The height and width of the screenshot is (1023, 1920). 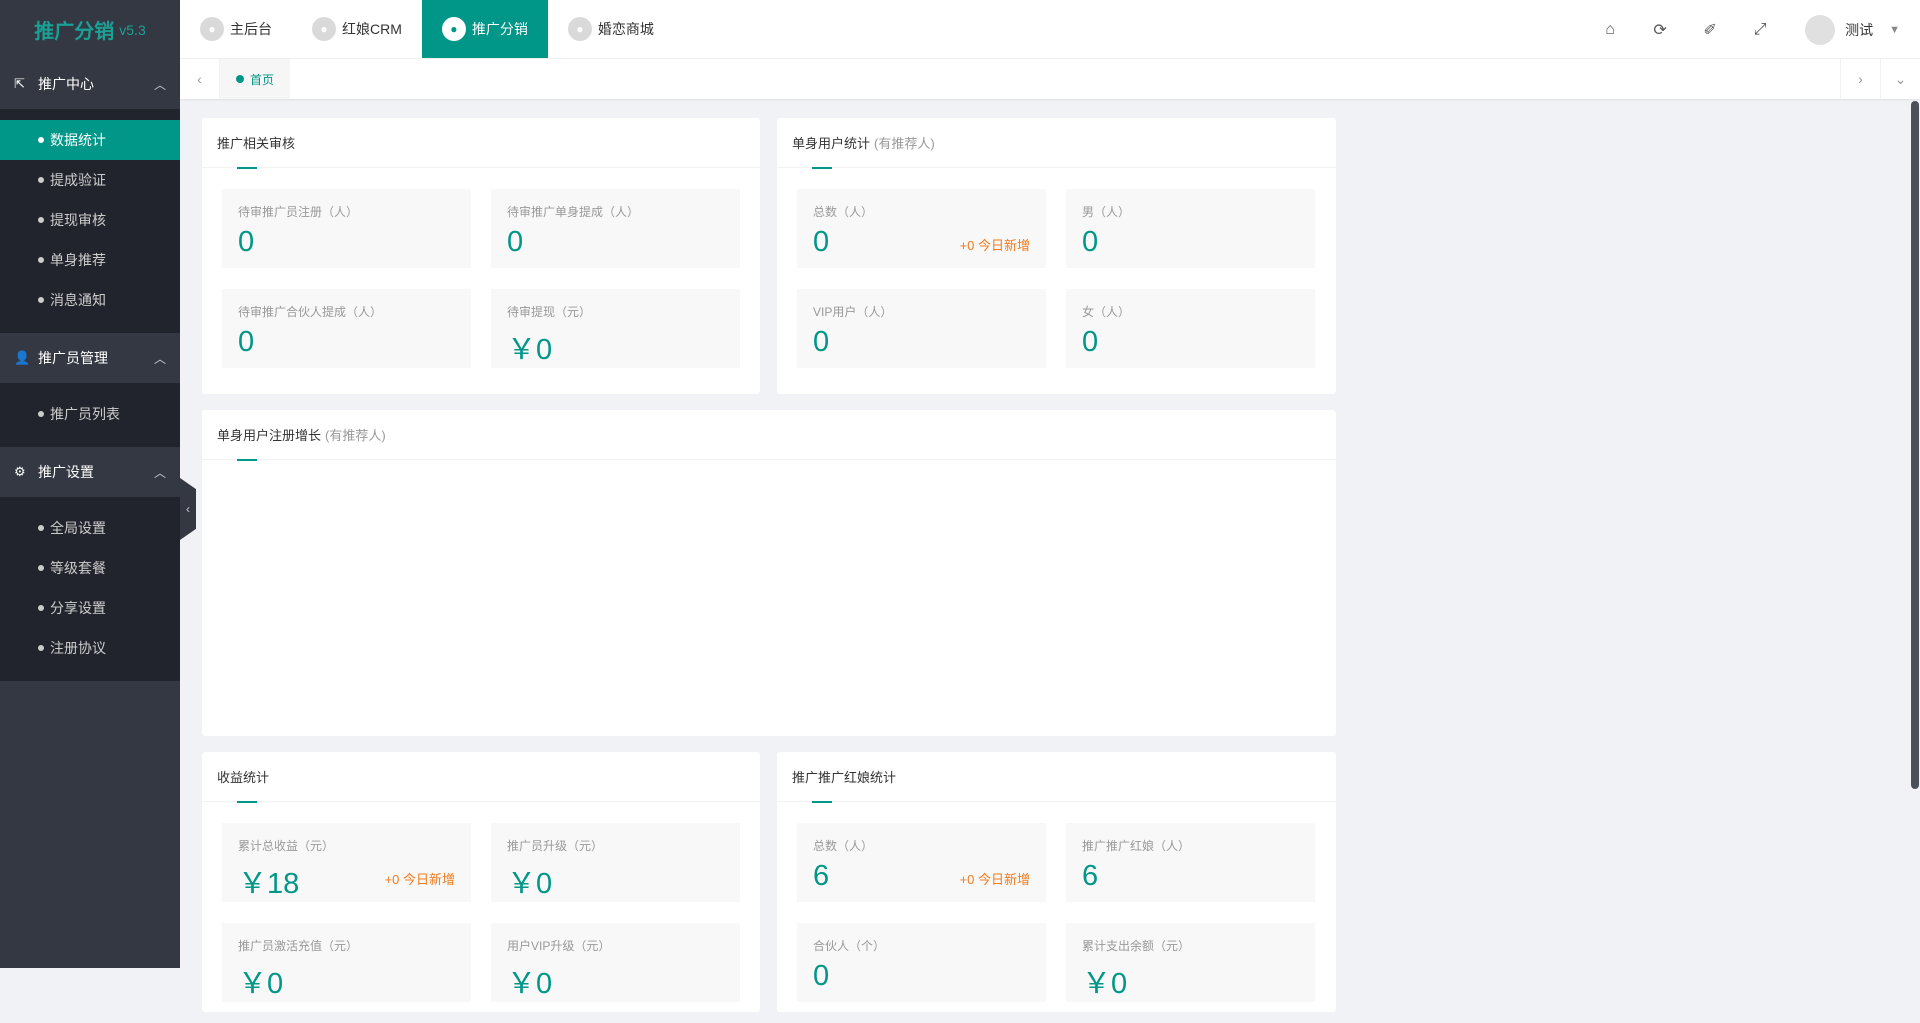 I want to click on stat-box: 待审推广合伙人提成（人） 0, so click(x=346, y=328).